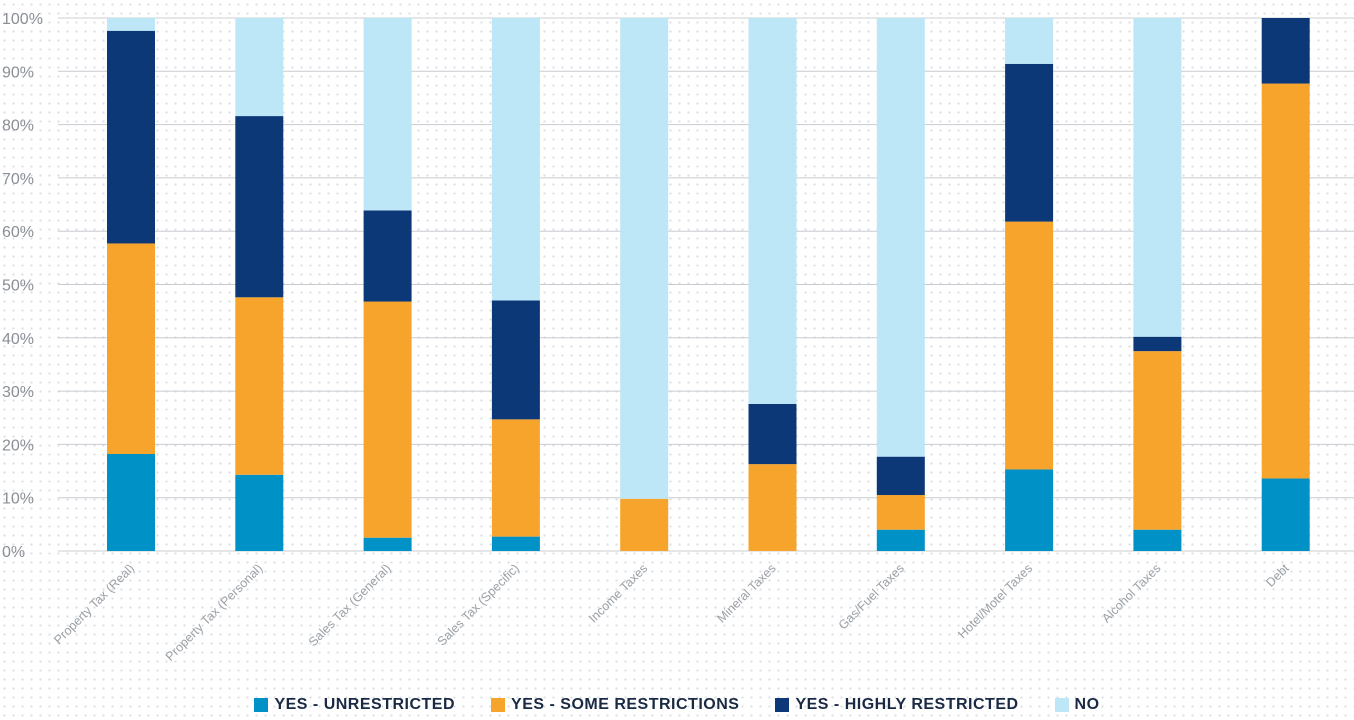  What do you see at coordinates (907, 704) in the screenshot?
I see `legend-label: YES - HIGHLY RESTRICTED` at bounding box center [907, 704].